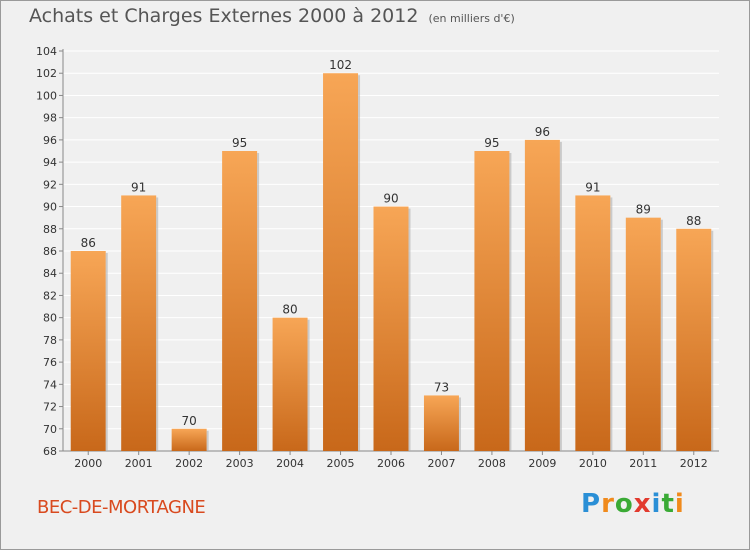  Describe the element at coordinates (471, 18) in the screenshot. I see `chart-subtitle: (en milliers d'€)` at that location.